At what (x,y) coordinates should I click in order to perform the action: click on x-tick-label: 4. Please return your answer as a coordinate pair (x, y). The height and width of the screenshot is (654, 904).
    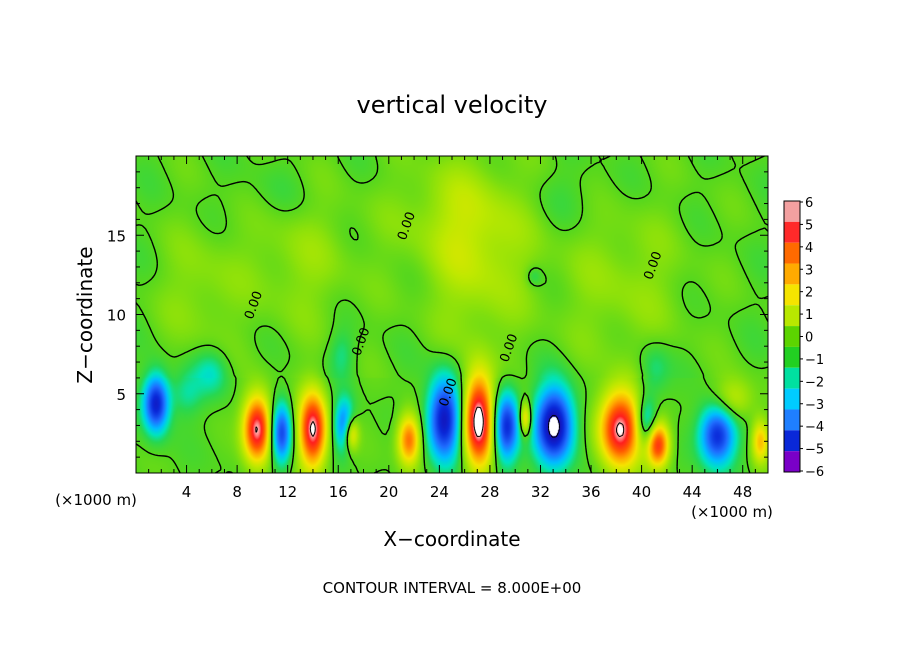
    Looking at the image, I should click on (187, 492).